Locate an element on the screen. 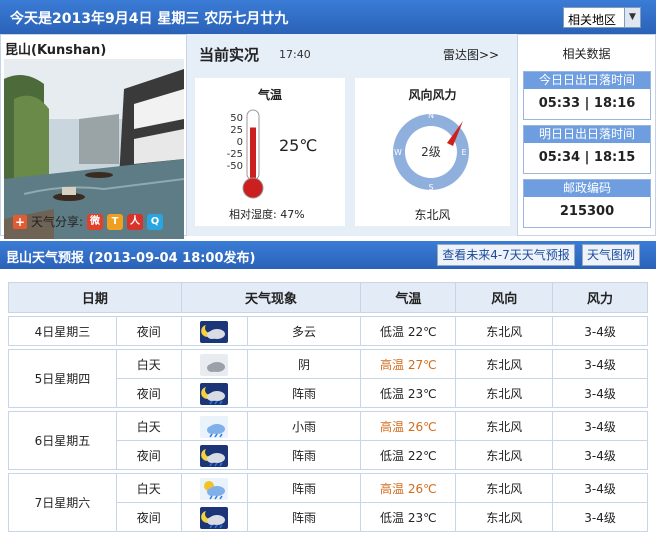 This screenshot has height=543, width=656. humidity: 相对湿度: 47% is located at coordinates (267, 214).